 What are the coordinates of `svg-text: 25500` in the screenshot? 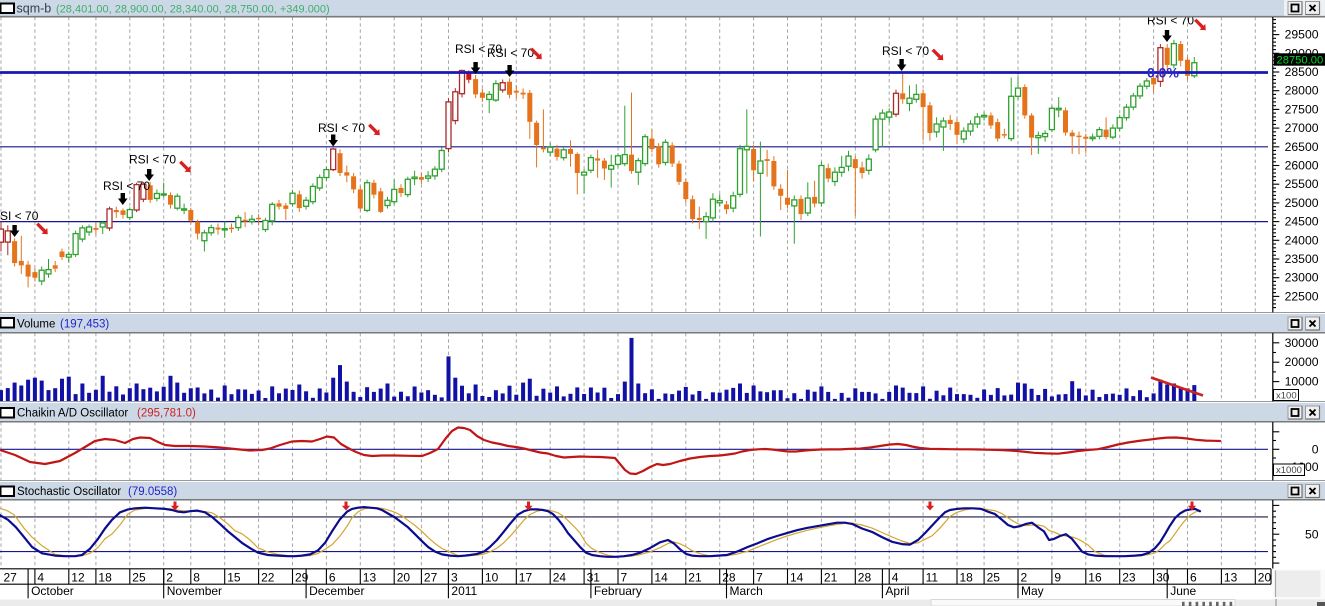 It's located at (1302, 184).